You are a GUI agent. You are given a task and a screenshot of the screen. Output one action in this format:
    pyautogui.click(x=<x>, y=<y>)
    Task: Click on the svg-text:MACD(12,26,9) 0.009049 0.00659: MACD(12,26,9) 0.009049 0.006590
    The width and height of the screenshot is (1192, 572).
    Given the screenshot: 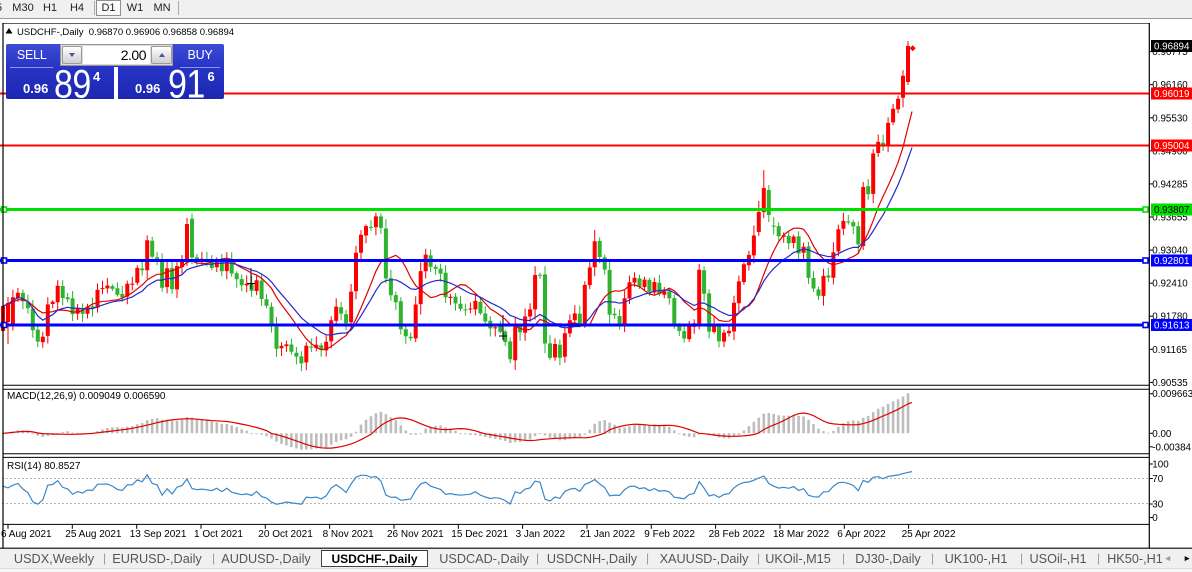 What is the action you would take?
    pyautogui.click(x=86, y=396)
    